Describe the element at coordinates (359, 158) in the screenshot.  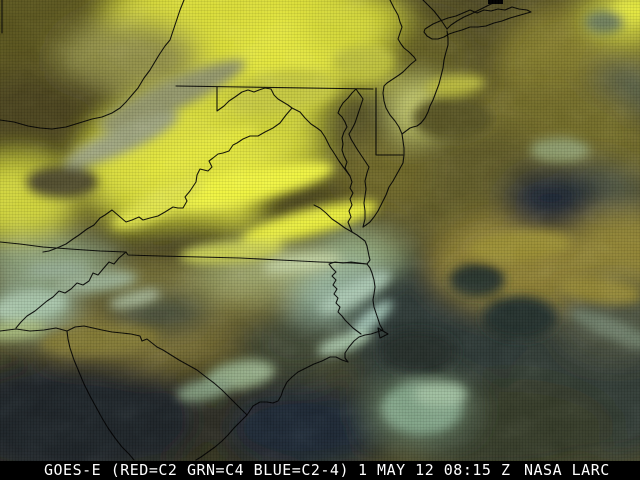
I see `coastline-chesapeake-east` at that location.